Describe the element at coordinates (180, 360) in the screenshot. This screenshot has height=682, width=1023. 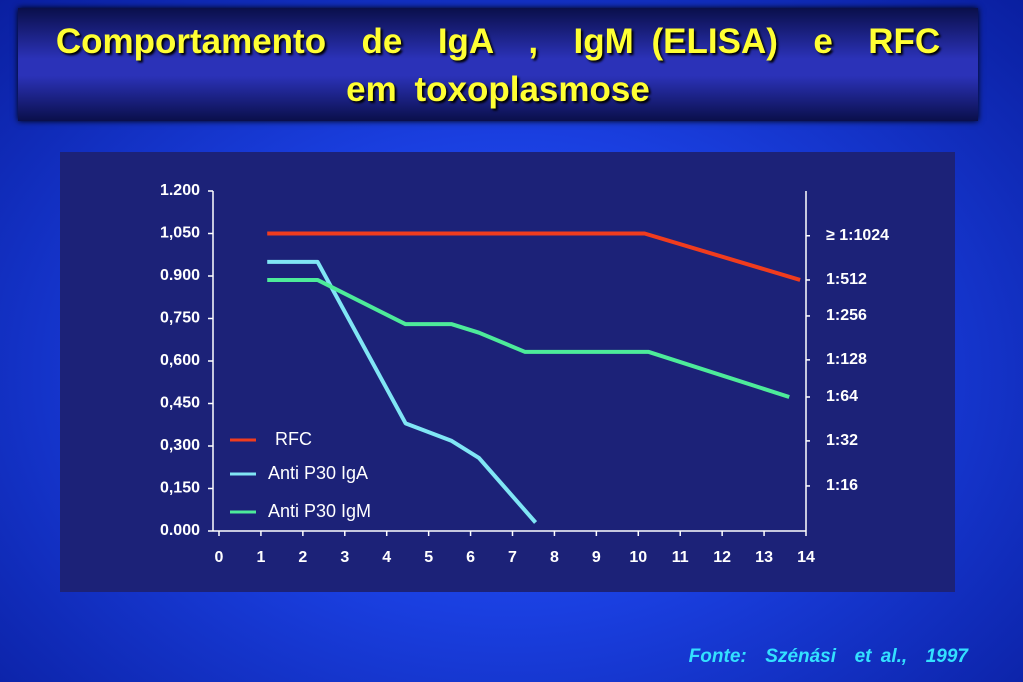
I see `y-tick-label: 0,600` at that location.